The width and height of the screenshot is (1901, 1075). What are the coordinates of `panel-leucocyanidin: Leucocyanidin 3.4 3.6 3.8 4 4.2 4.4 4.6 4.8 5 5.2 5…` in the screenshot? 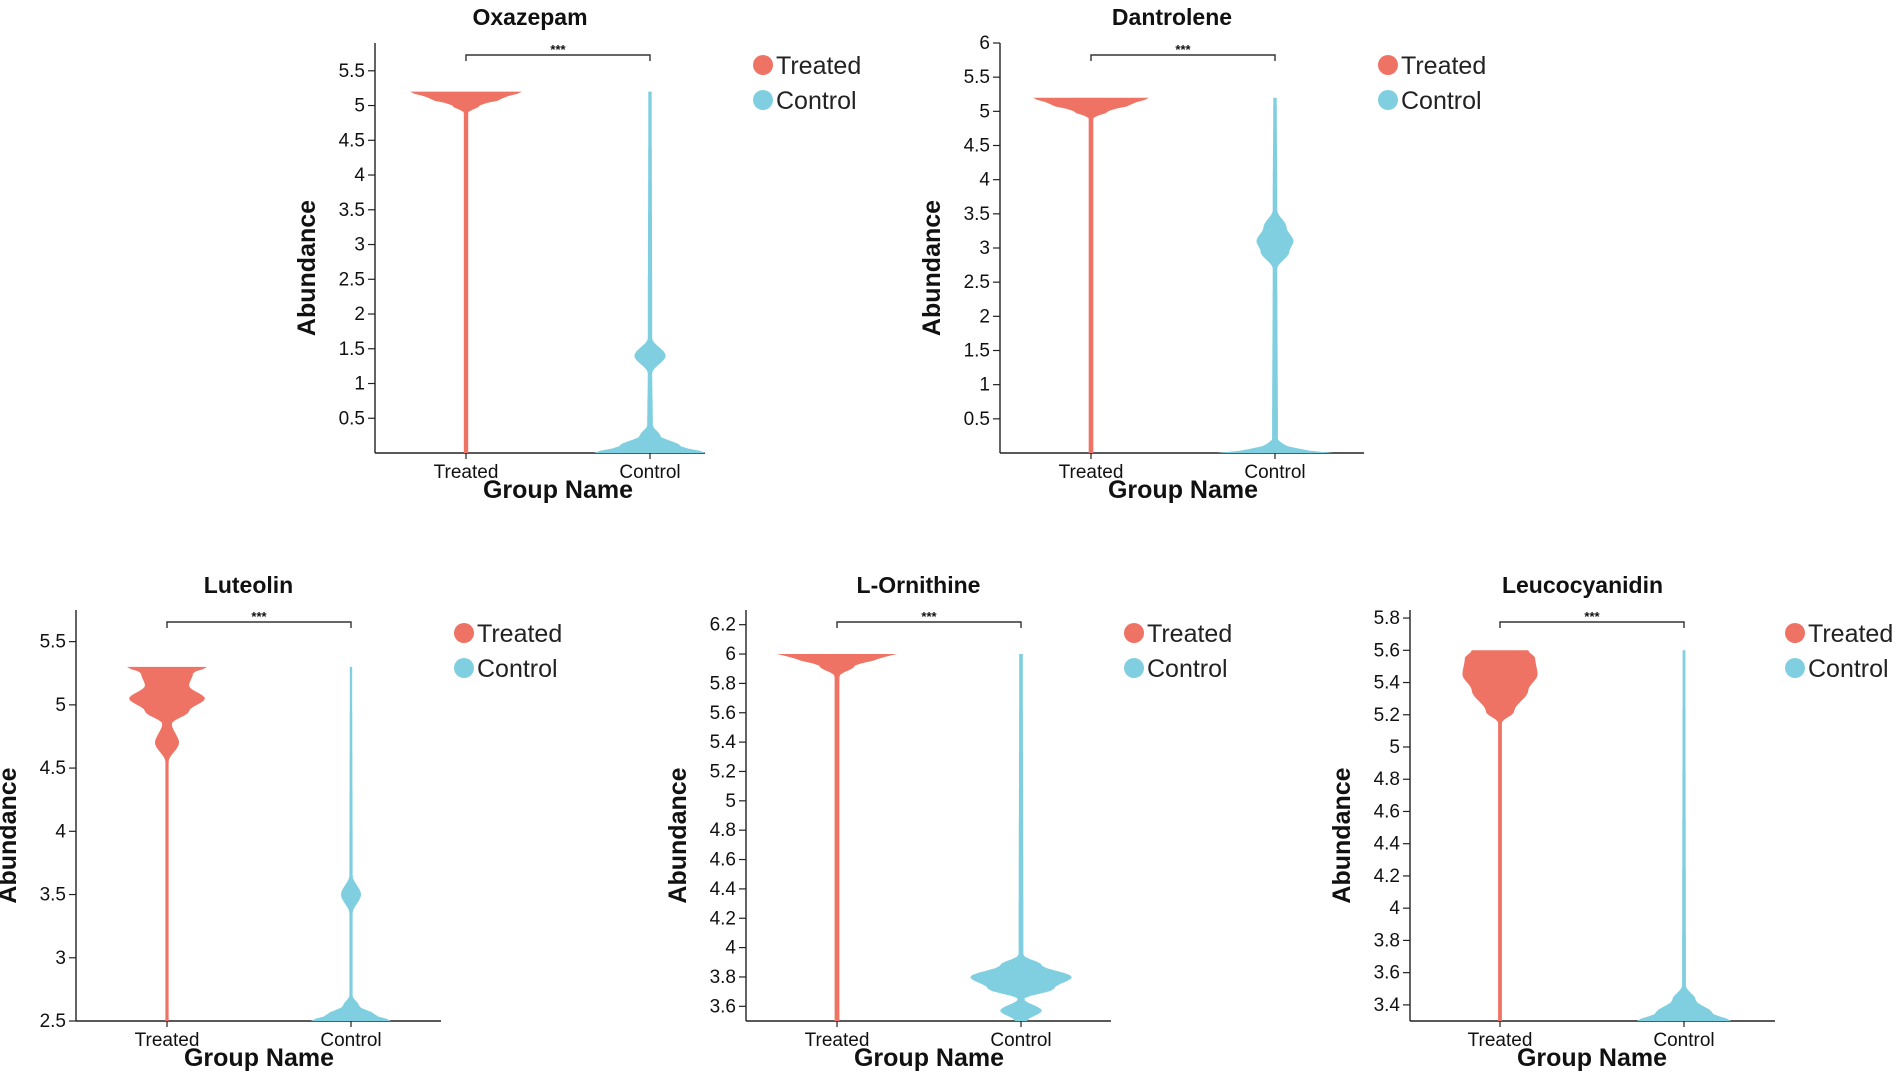 It's located at (1610, 822).